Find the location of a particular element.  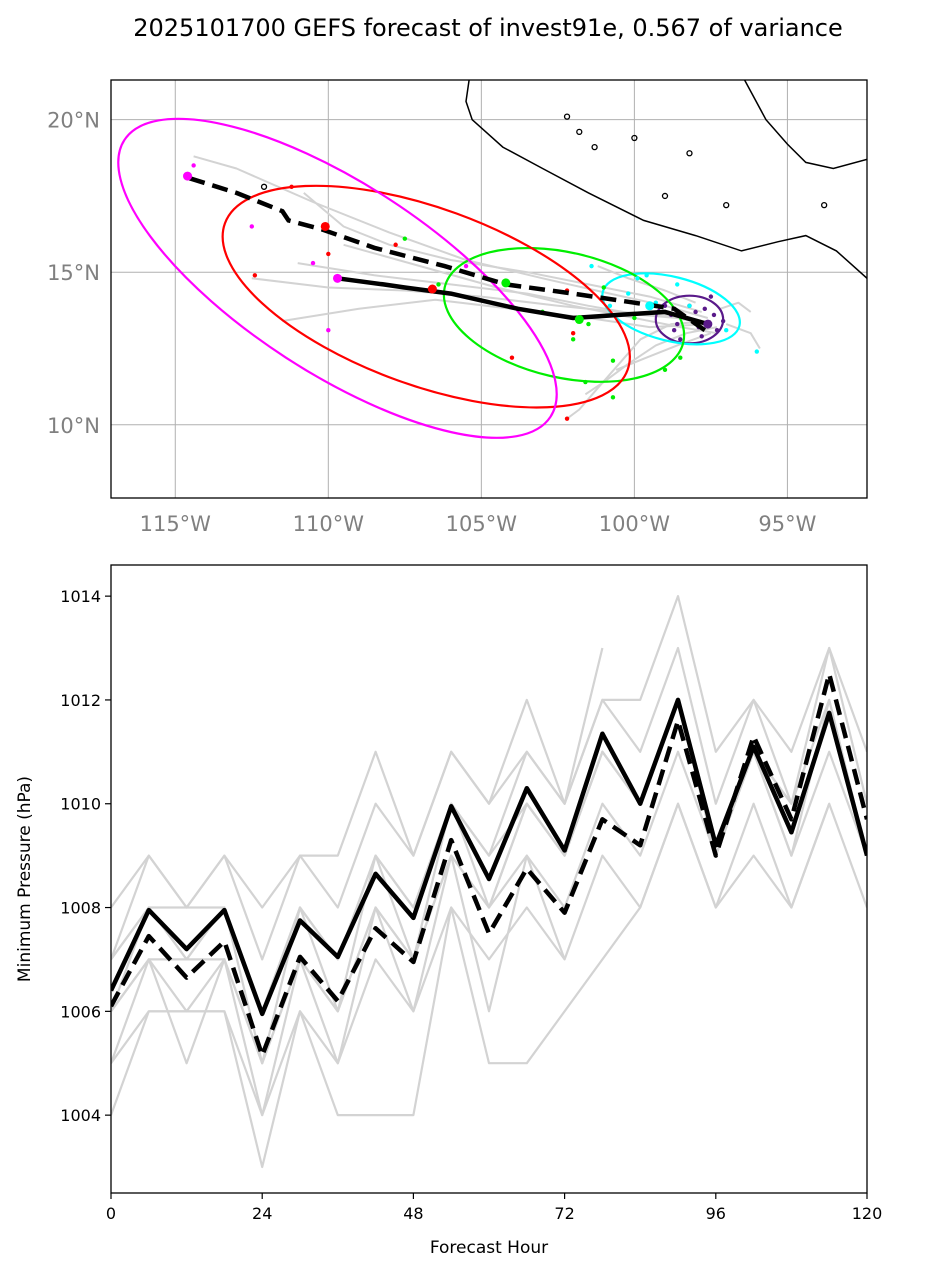

map-lat-tick-label: 20°N is located at coordinates (73, 121).